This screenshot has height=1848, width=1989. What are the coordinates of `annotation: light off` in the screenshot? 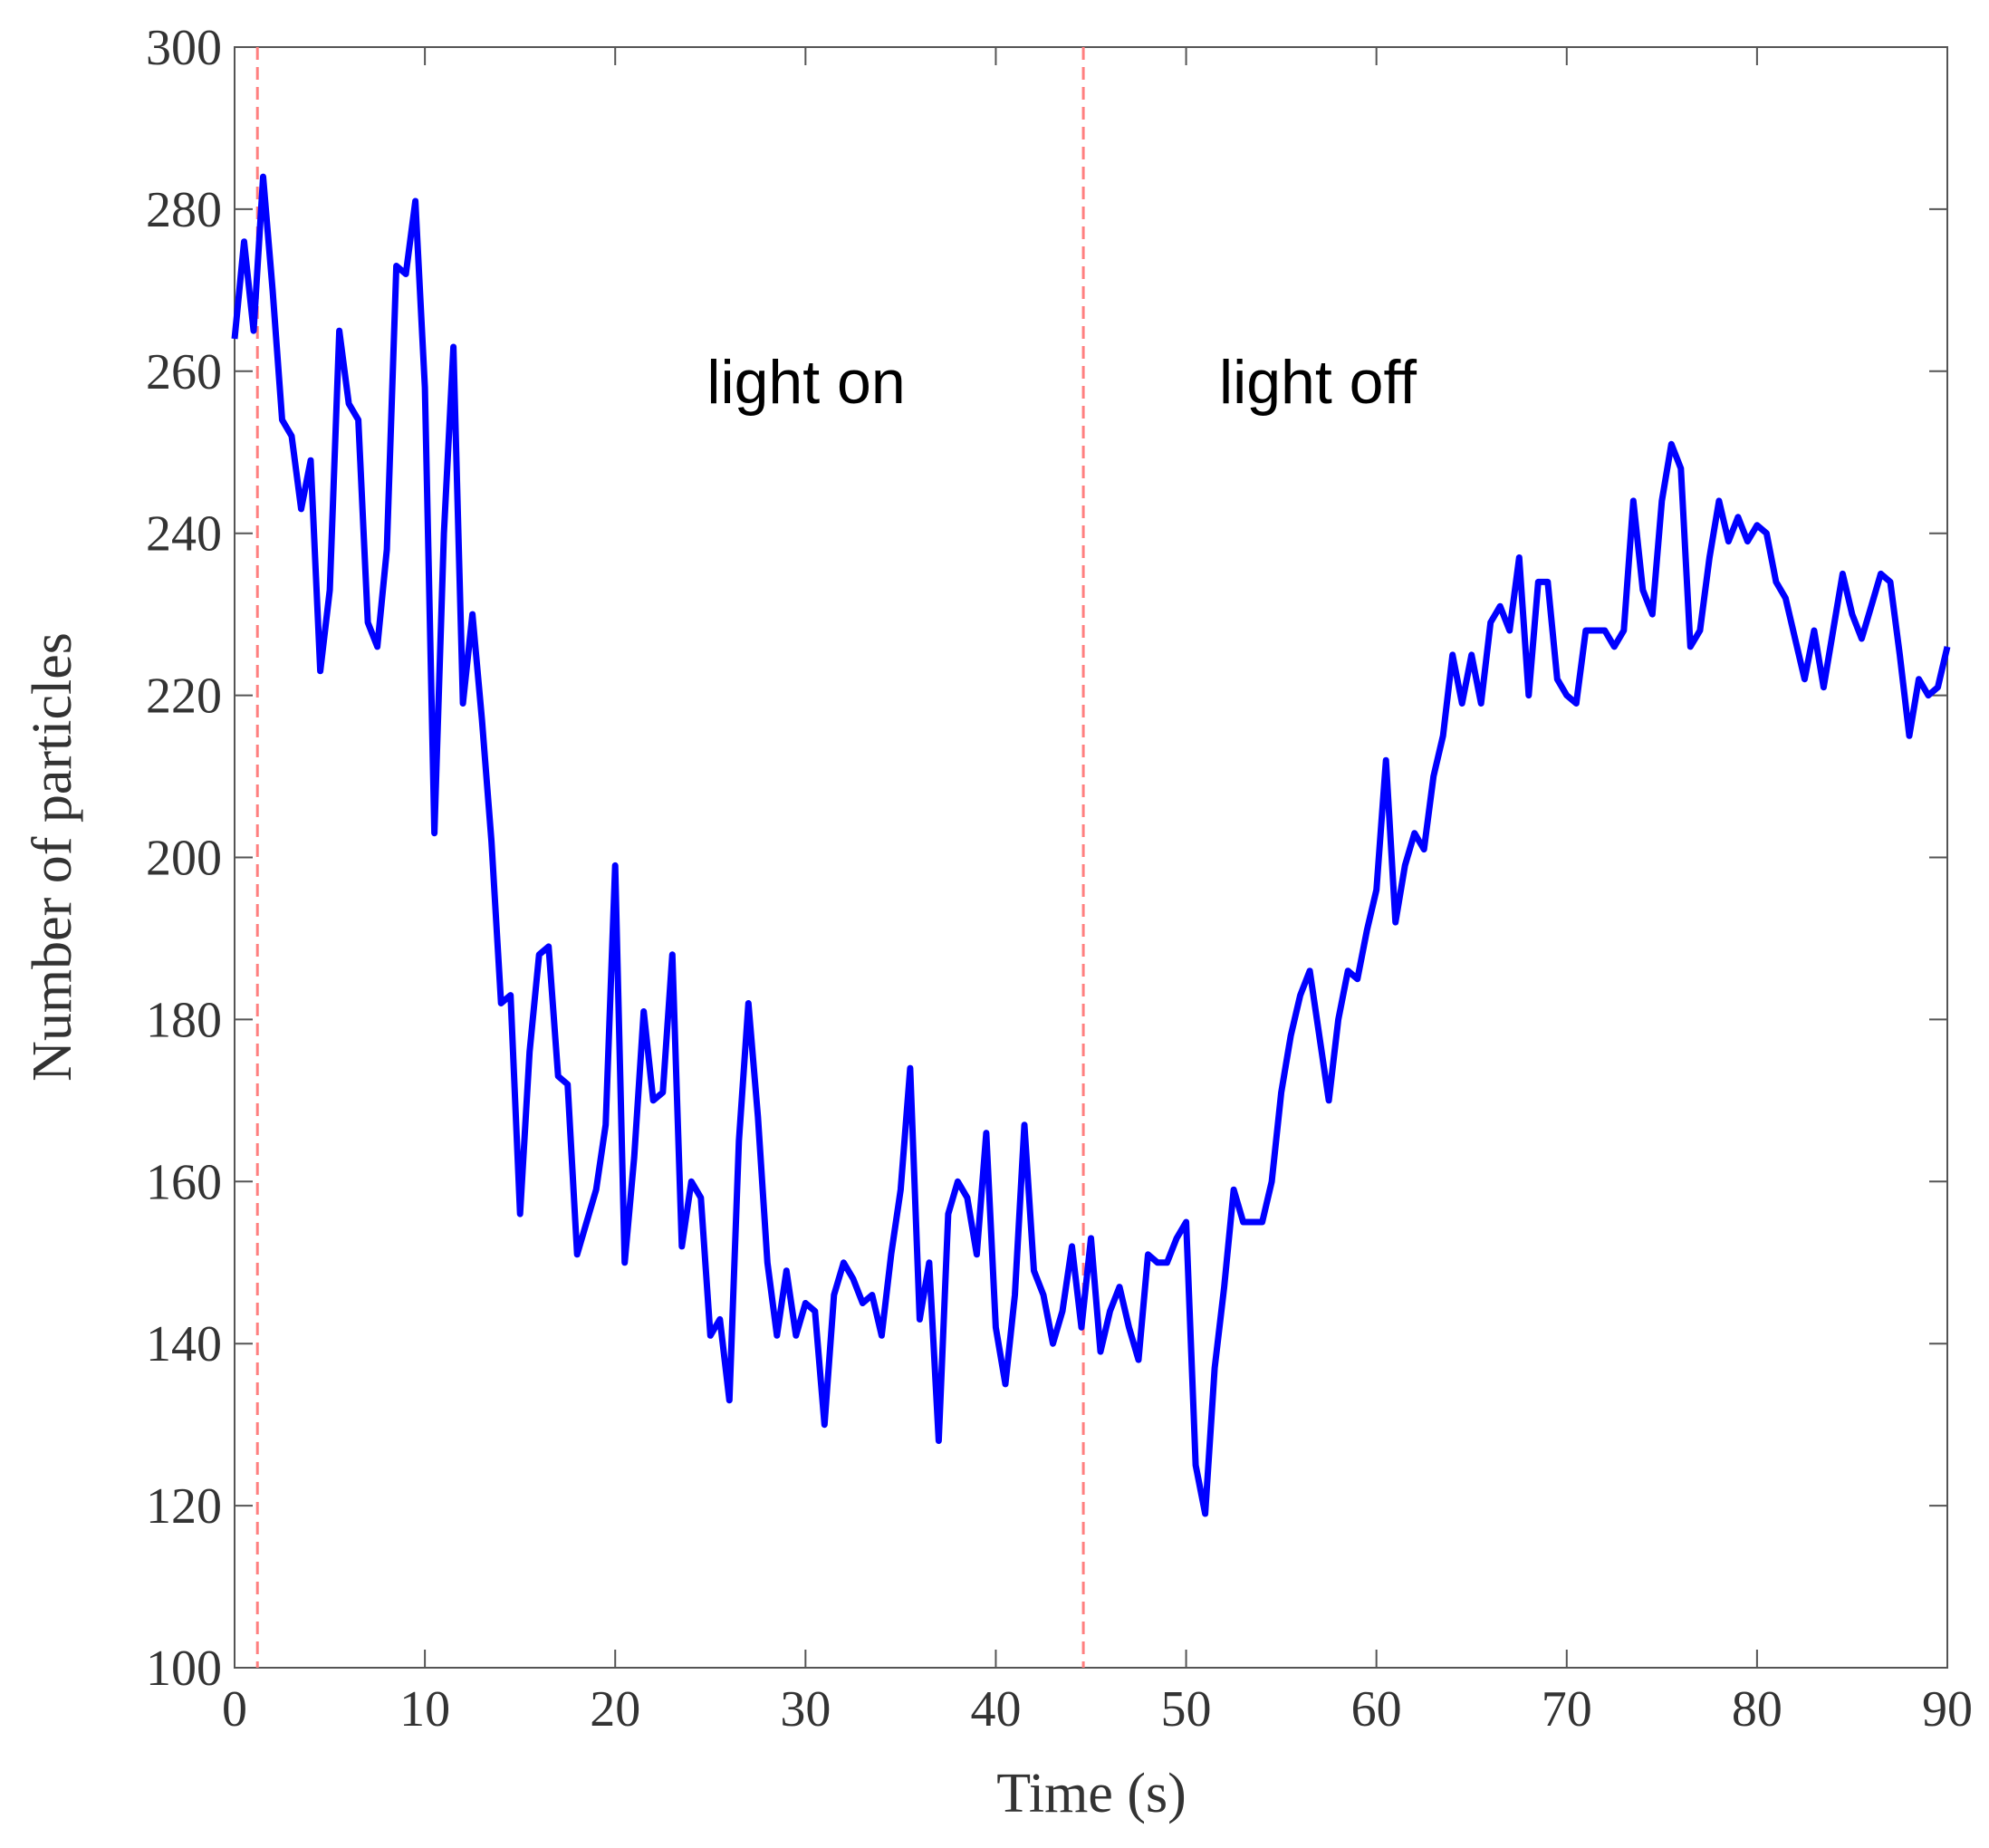 It's located at (1318, 383).